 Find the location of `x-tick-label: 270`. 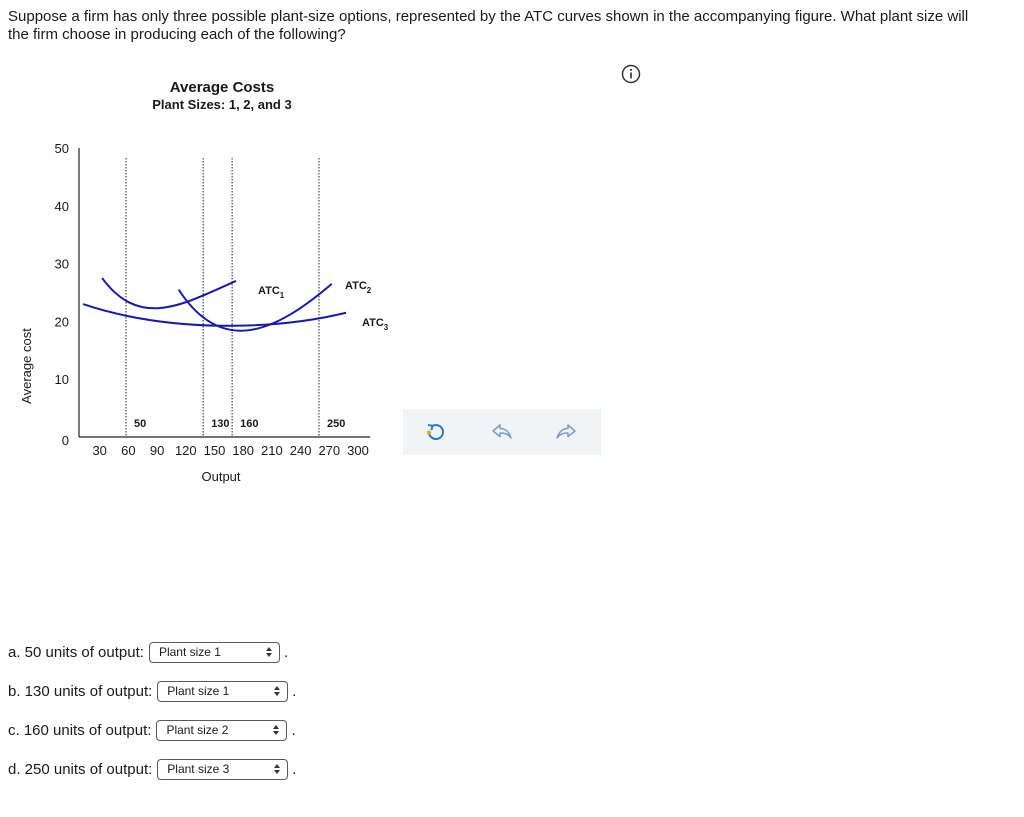

x-tick-label: 270 is located at coordinates (329, 450).